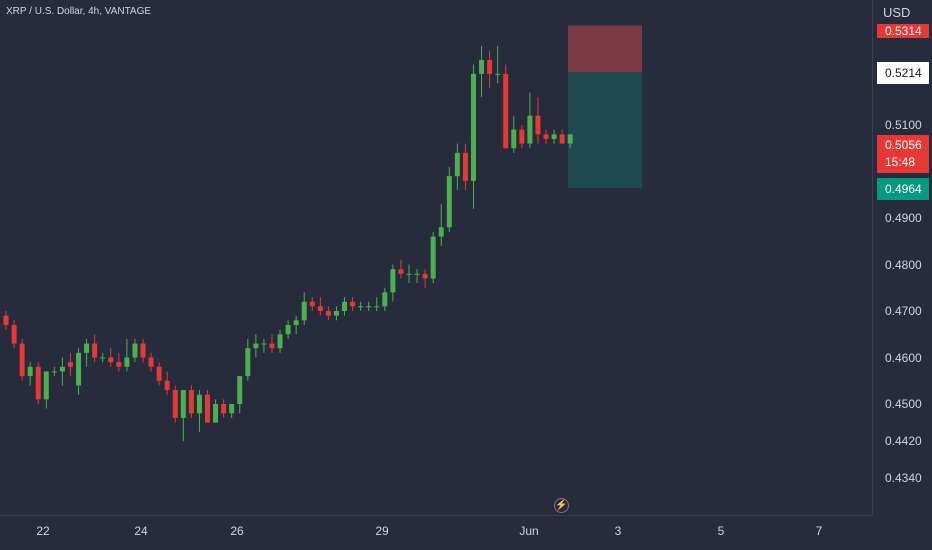 This screenshot has width=932, height=550. What do you see at coordinates (903, 441) in the screenshot?
I see `price-tick: 0.4420` at bounding box center [903, 441].